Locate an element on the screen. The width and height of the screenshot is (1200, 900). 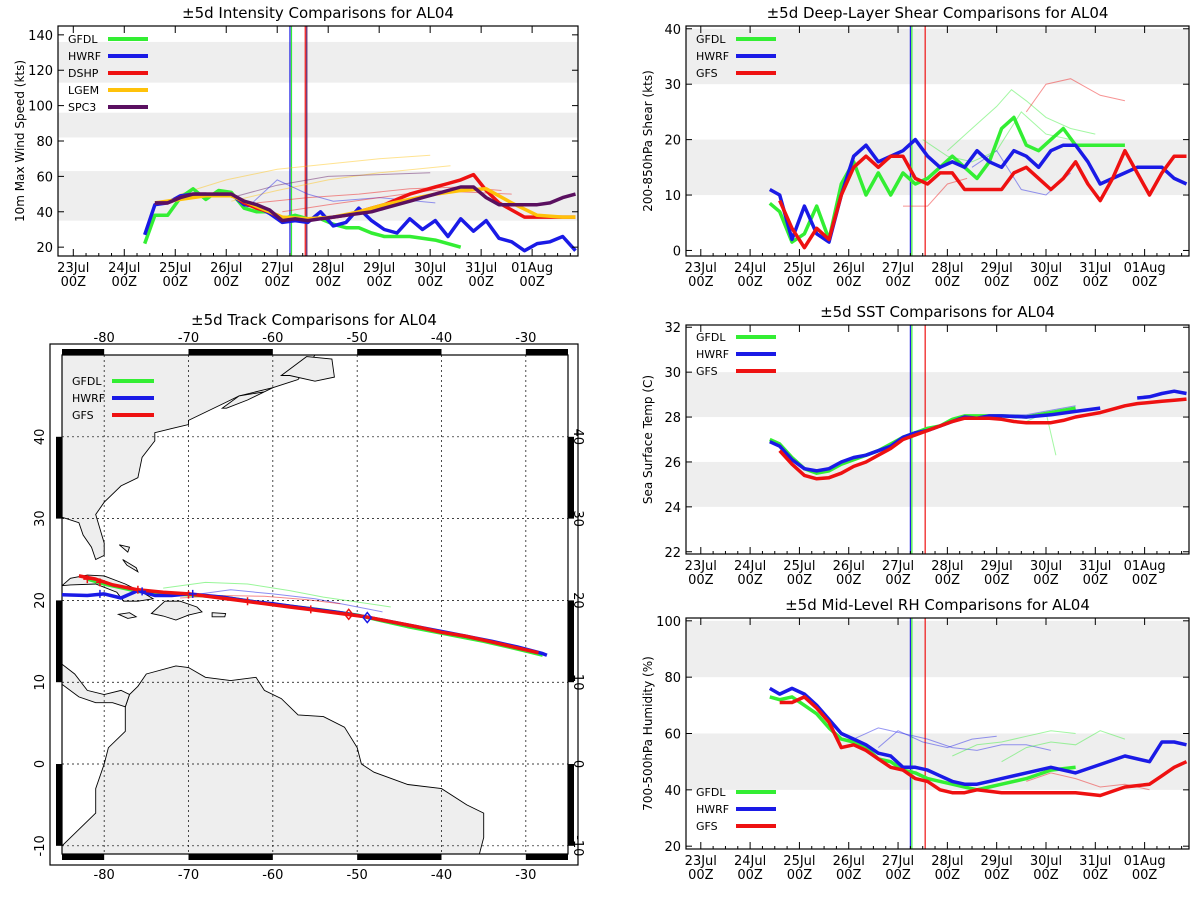
y-tick-label: 26 is located at coordinates (672, 463).